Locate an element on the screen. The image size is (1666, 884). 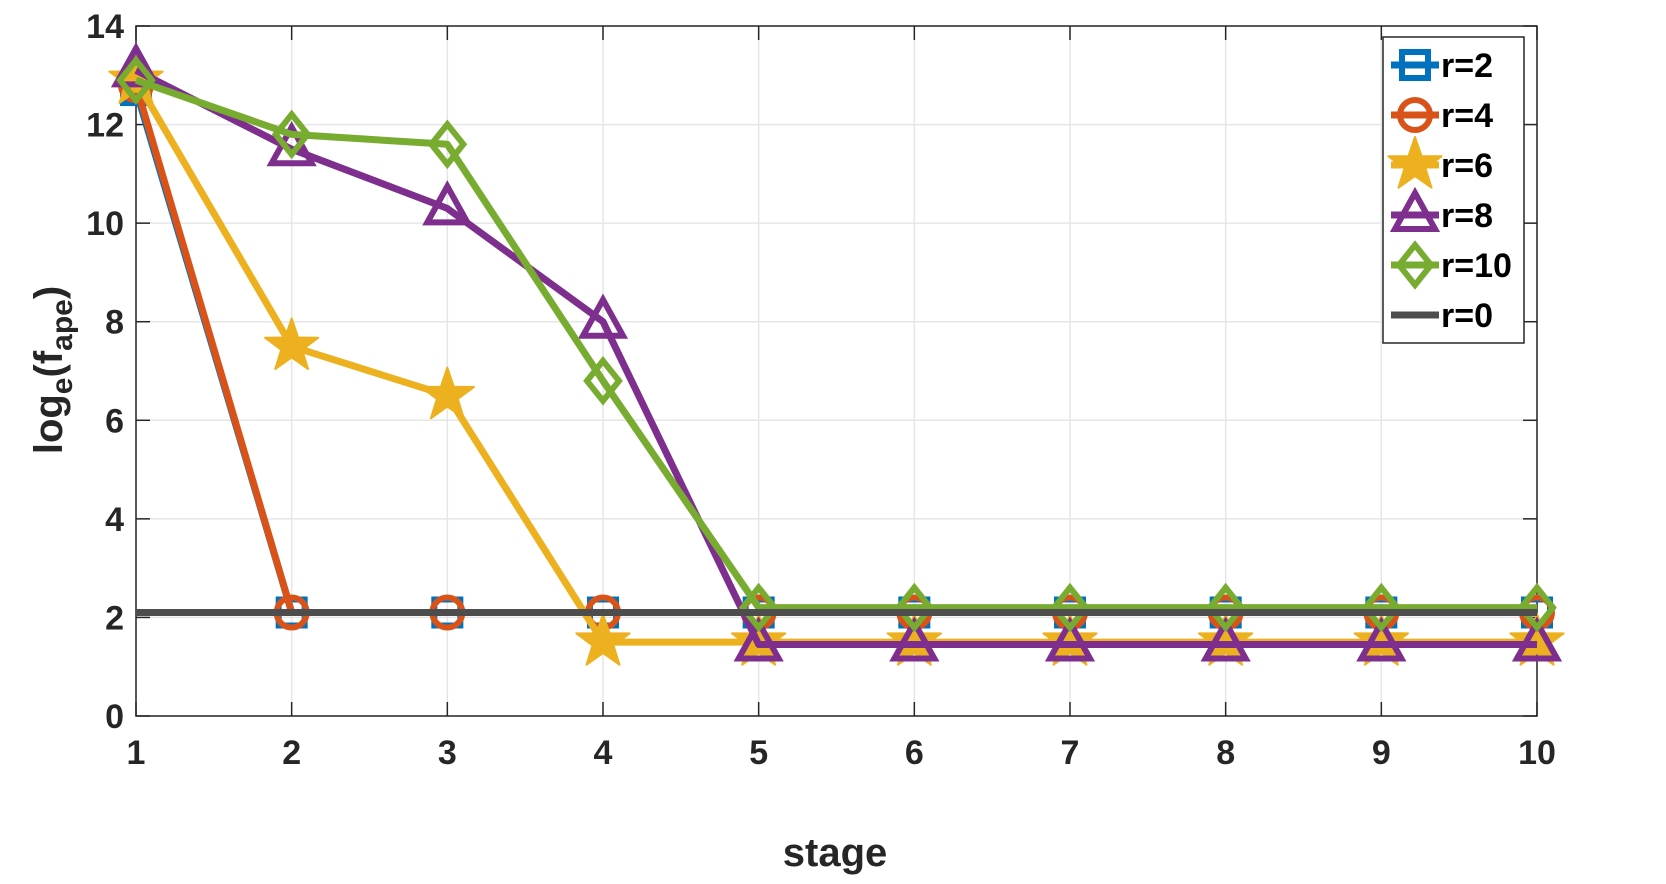
y-axis-title: loge(fape) is located at coordinates (53, 370).